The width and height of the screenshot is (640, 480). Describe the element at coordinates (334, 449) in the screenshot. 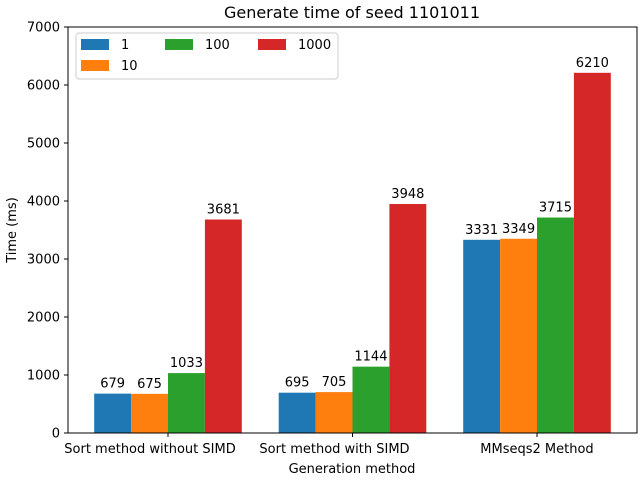

I see `x-tick-label: Sort method with SIMD` at that location.